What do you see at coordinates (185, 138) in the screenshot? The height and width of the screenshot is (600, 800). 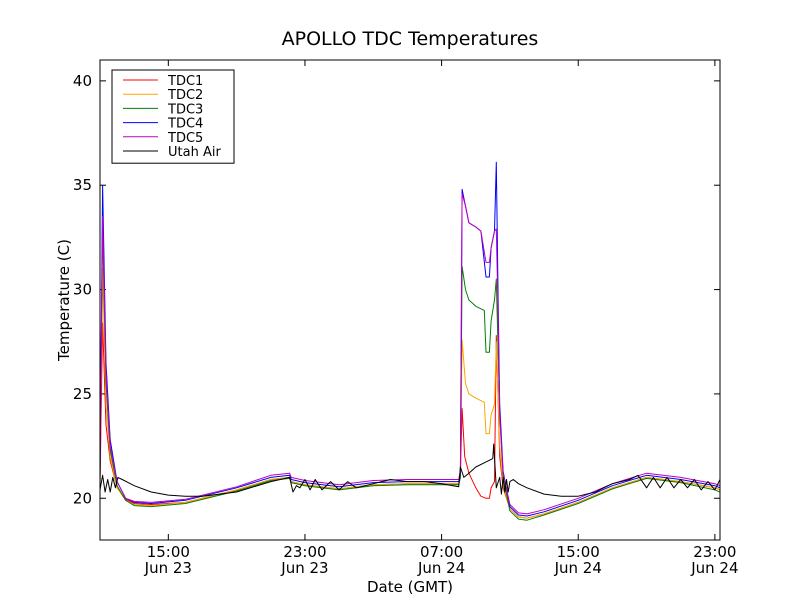 I see `legend-label: TDC5` at bounding box center [185, 138].